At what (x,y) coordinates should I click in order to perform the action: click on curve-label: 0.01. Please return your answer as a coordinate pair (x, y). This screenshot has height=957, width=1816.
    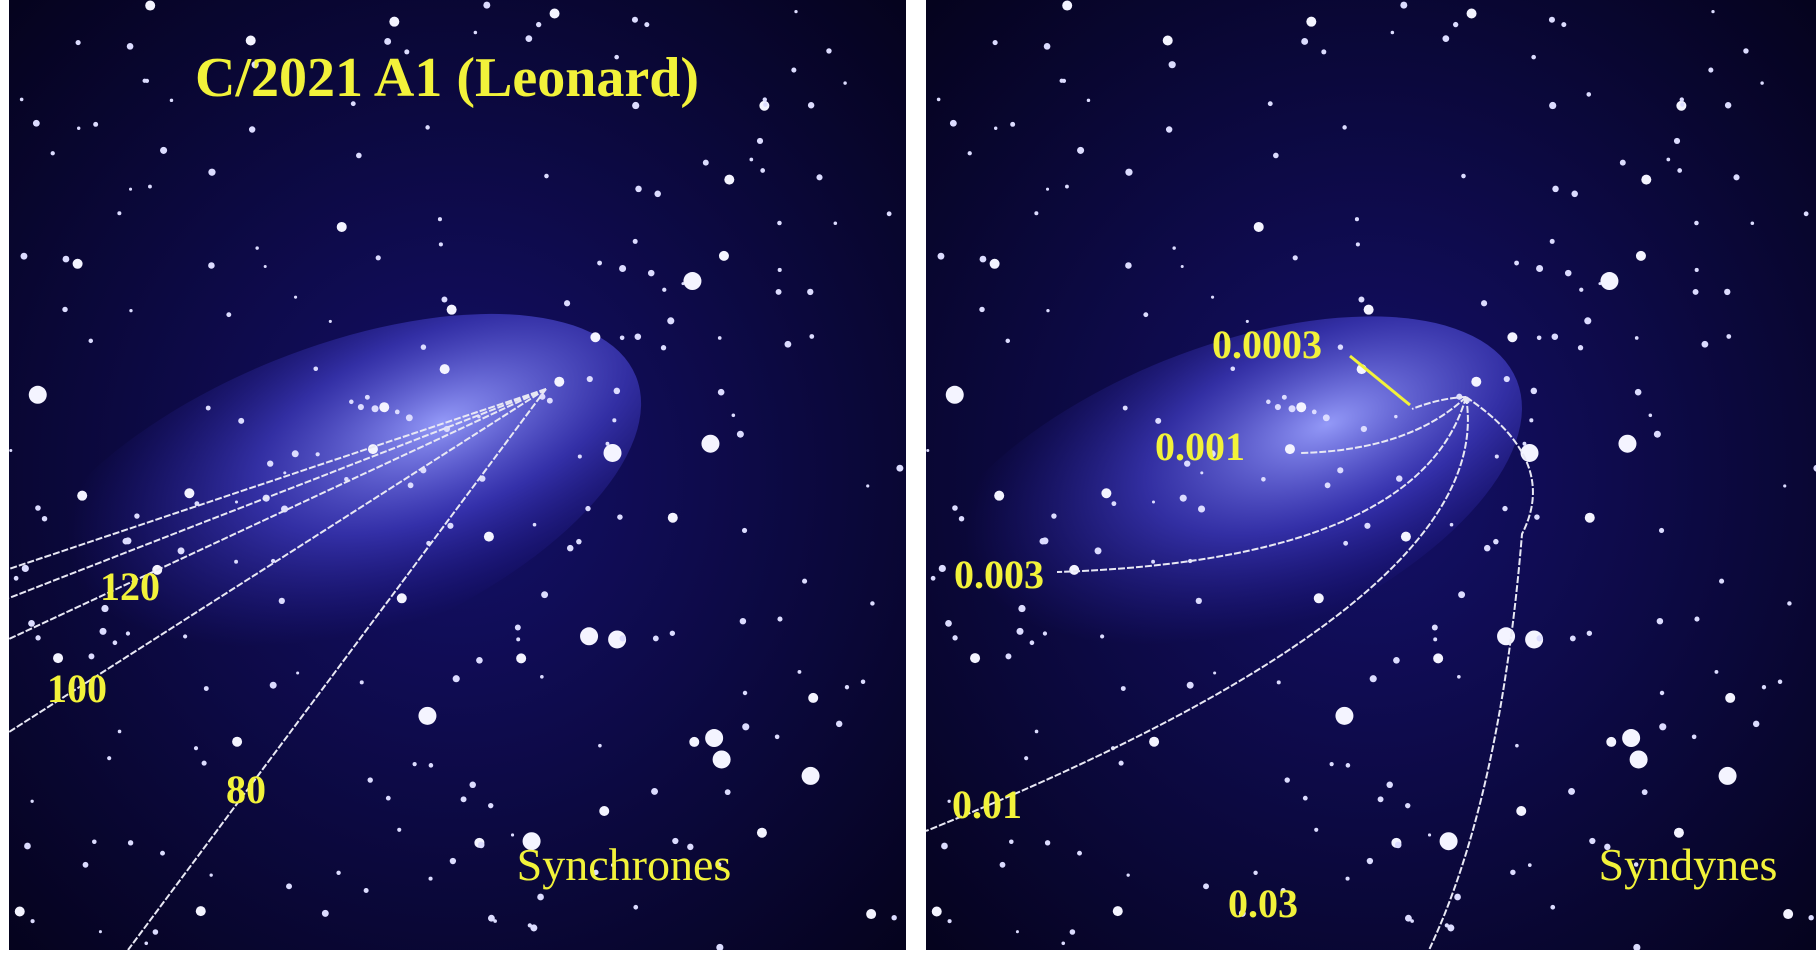
    Looking at the image, I should click on (987, 804).